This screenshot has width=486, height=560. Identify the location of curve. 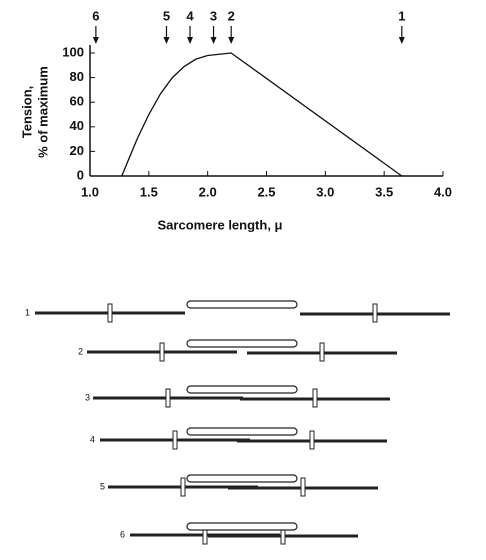
(262, 114).